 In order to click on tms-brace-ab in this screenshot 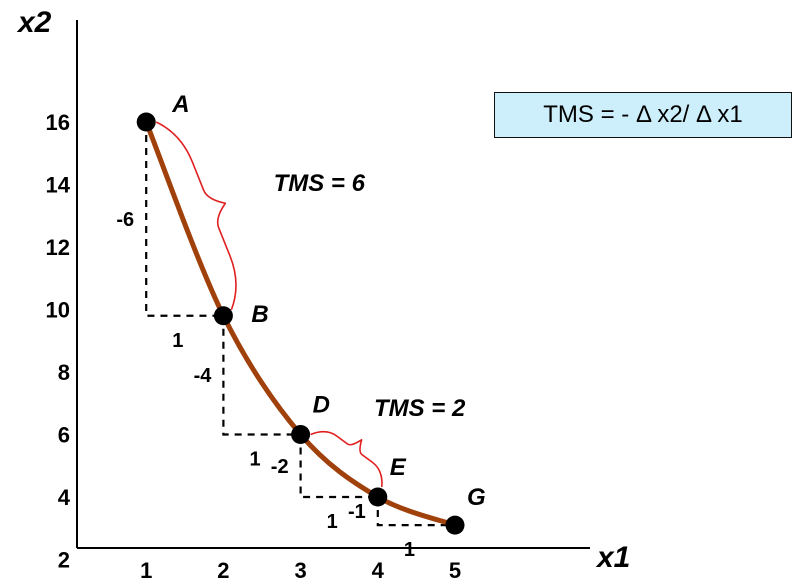, I will do `click(196, 216)`.